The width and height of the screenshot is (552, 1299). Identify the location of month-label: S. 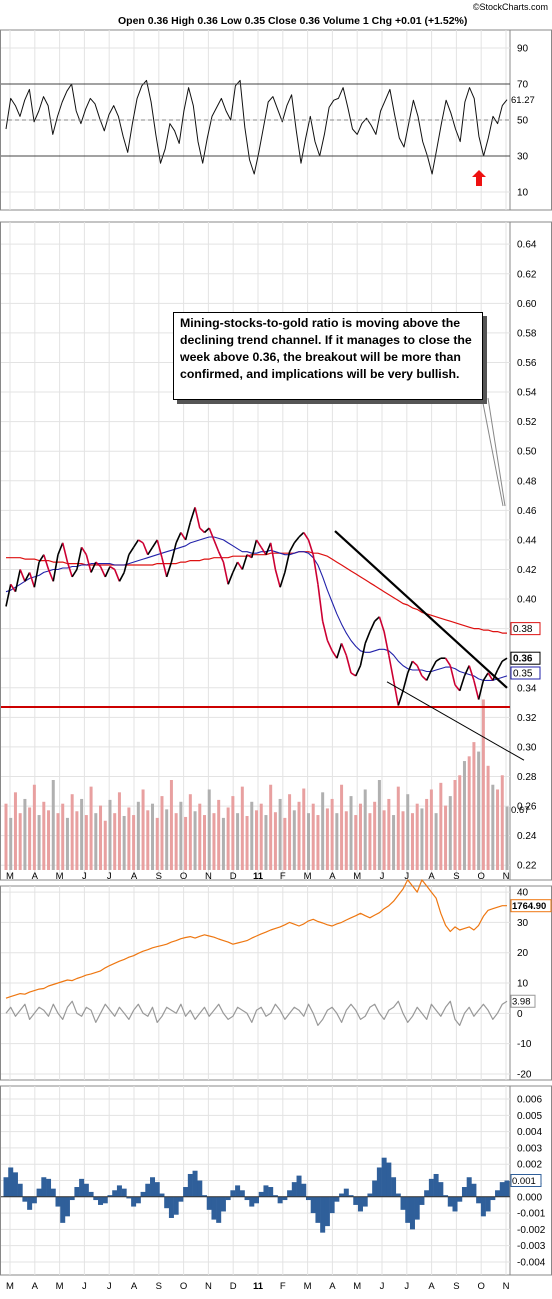
(456, 1286).